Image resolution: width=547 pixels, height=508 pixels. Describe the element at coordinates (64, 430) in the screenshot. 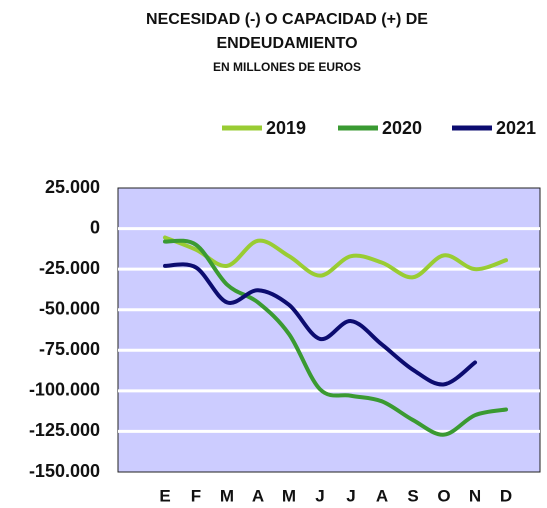

I see `y-tick-label: -125.000` at that location.